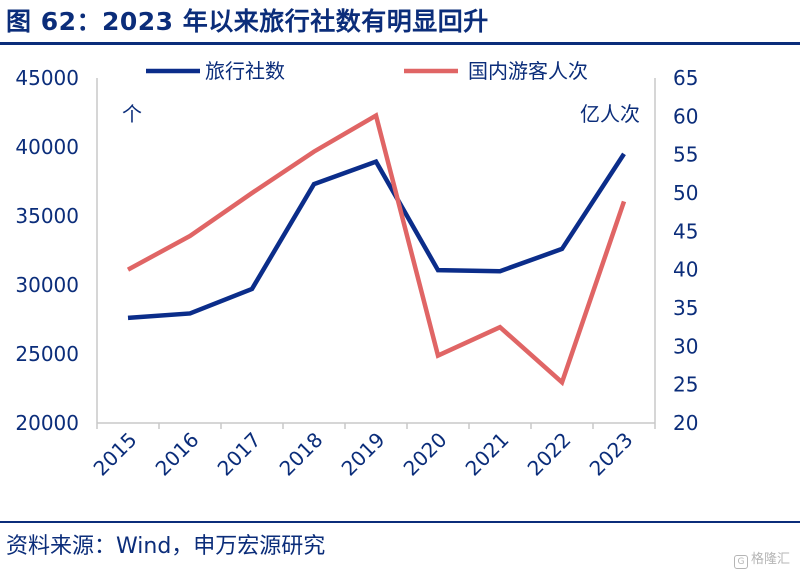 The image size is (800, 570). Describe the element at coordinates (425, 454) in the screenshot. I see `x-tick-label: 2020` at that location.